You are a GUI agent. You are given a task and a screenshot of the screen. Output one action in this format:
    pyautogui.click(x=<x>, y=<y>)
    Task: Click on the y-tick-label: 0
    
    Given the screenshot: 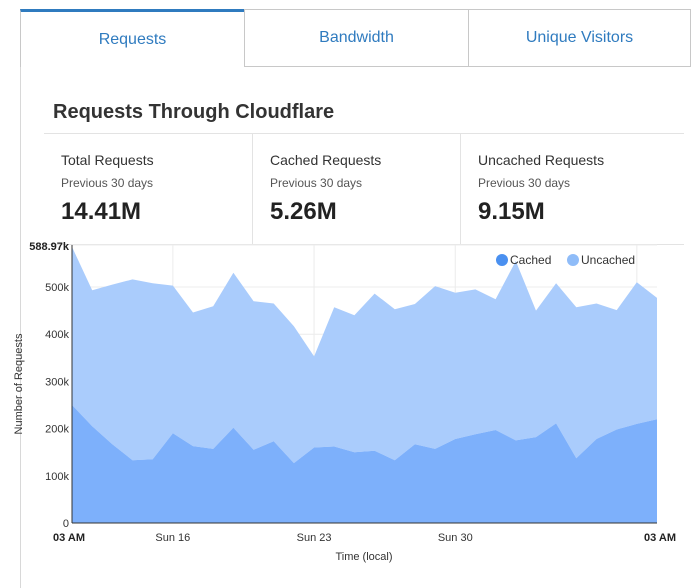 What is the action you would take?
    pyautogui.click(x=66, y=524)
    